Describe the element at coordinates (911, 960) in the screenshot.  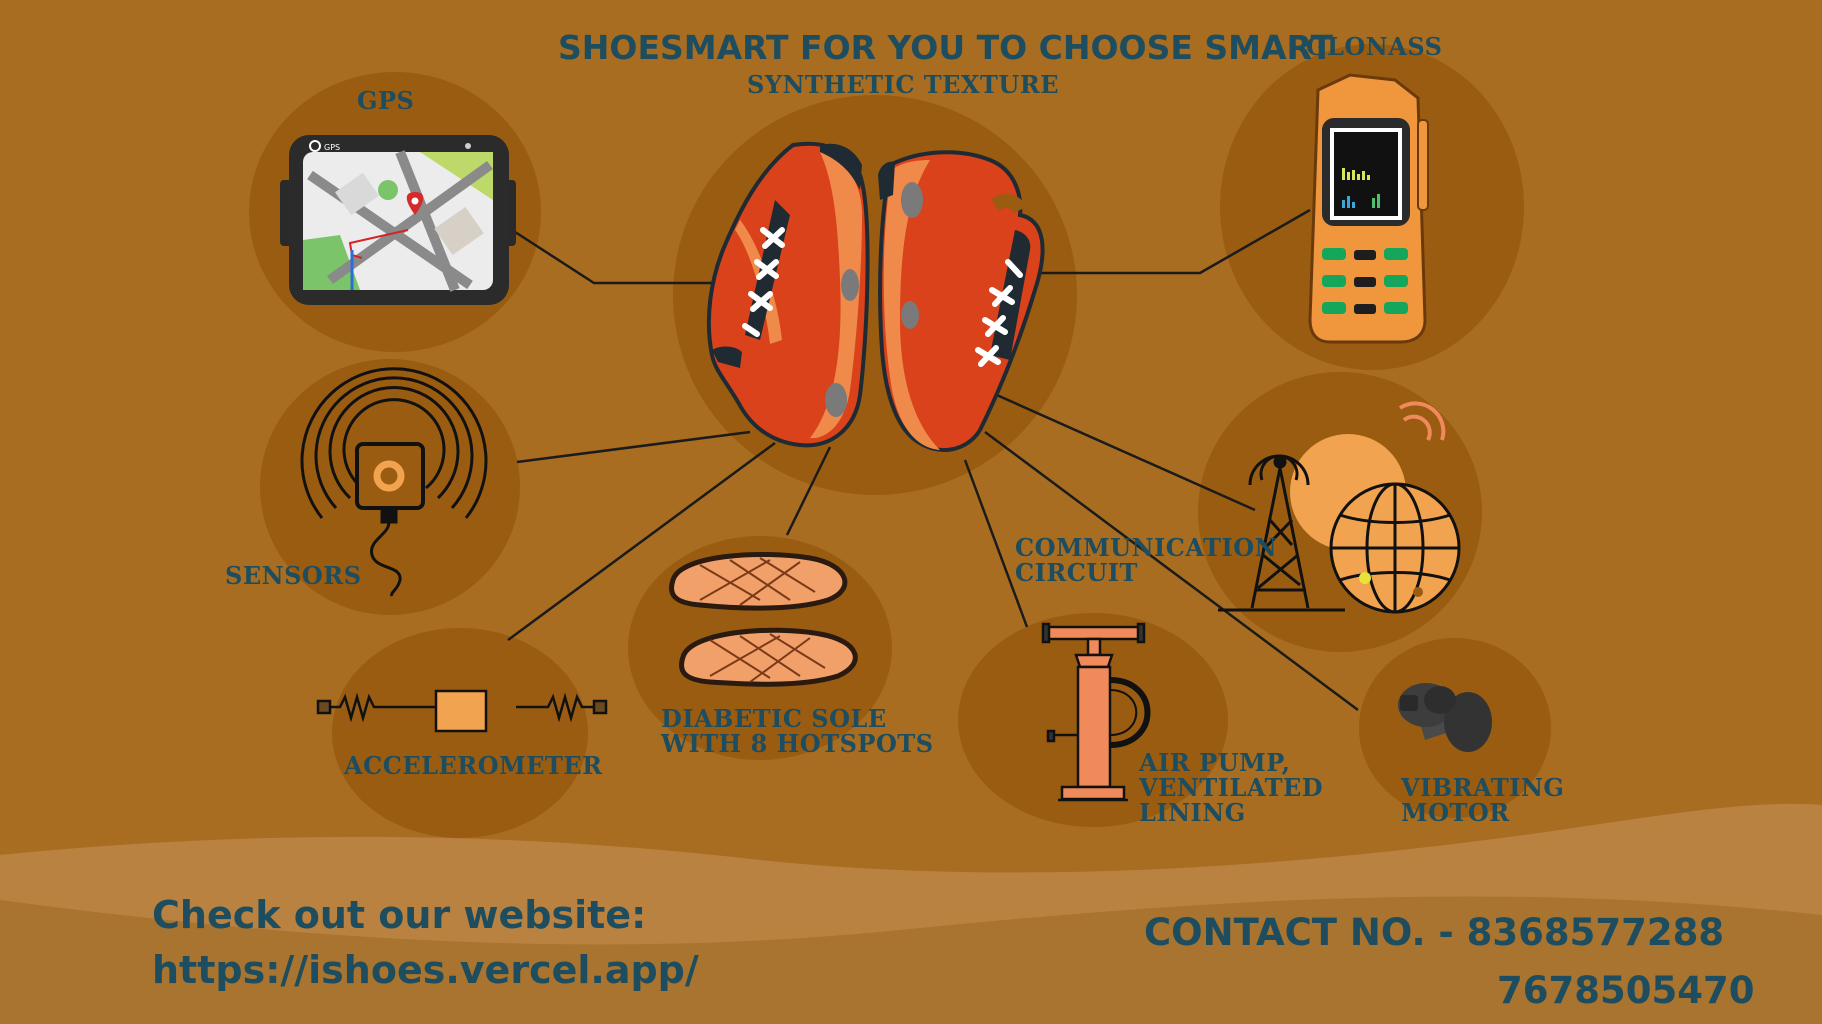
I see `background-wave-dark` at that location.